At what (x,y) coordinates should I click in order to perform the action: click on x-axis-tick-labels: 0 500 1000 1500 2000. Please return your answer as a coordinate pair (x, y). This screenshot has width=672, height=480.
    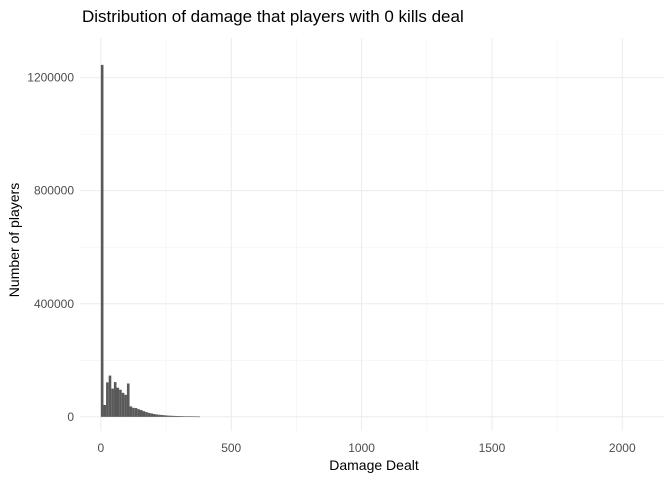
    Looking at the image, I should click on (367, 448).